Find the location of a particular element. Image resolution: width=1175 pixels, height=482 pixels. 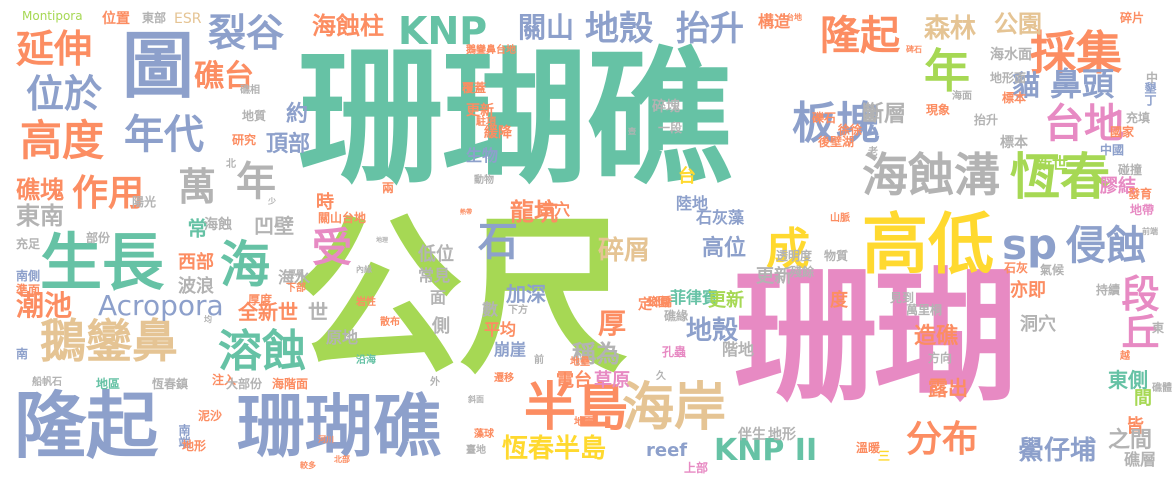

cloud-word: 構造 is located at coordinates (774, 21).